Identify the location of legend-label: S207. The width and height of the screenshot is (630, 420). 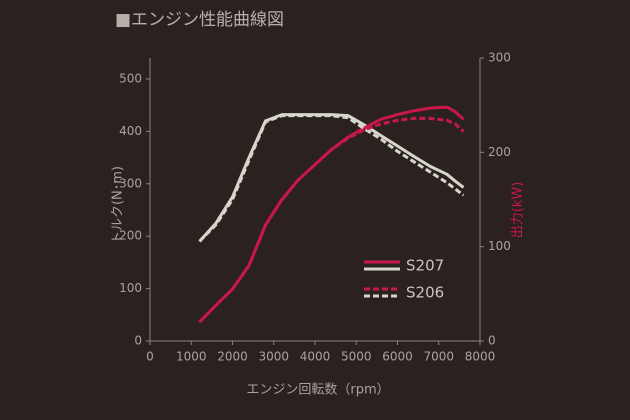
(425, 266).